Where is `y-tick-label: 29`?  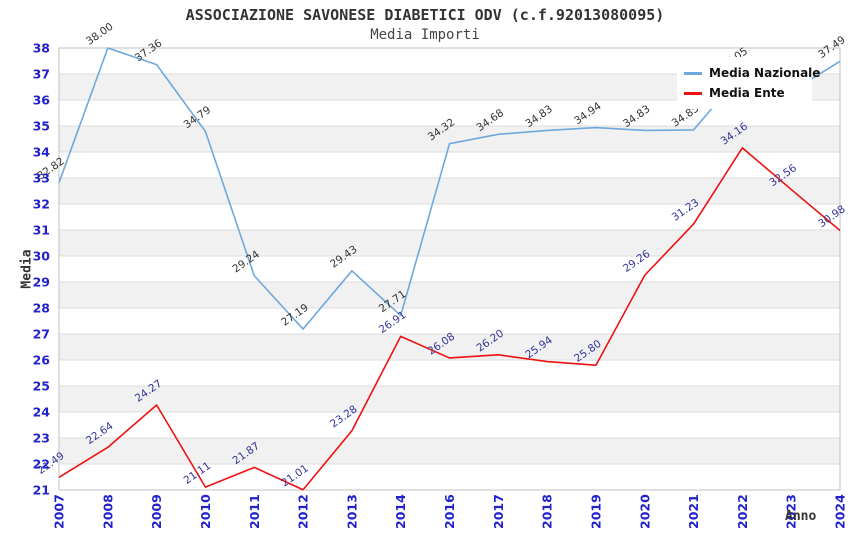 y-tick-label: 29 is located at coordinates (41, 282).